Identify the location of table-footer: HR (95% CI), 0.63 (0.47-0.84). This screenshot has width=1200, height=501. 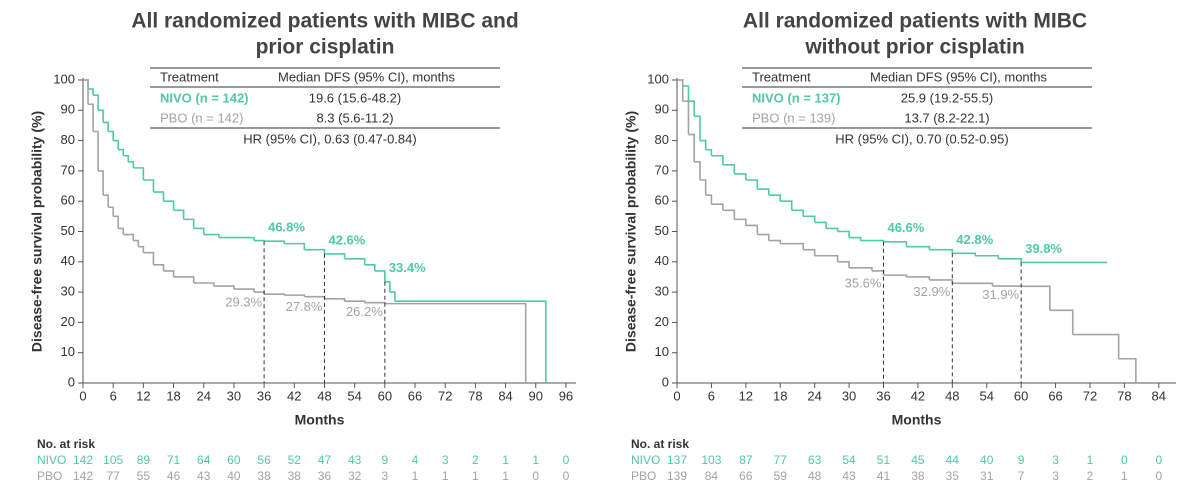
(329, 138).